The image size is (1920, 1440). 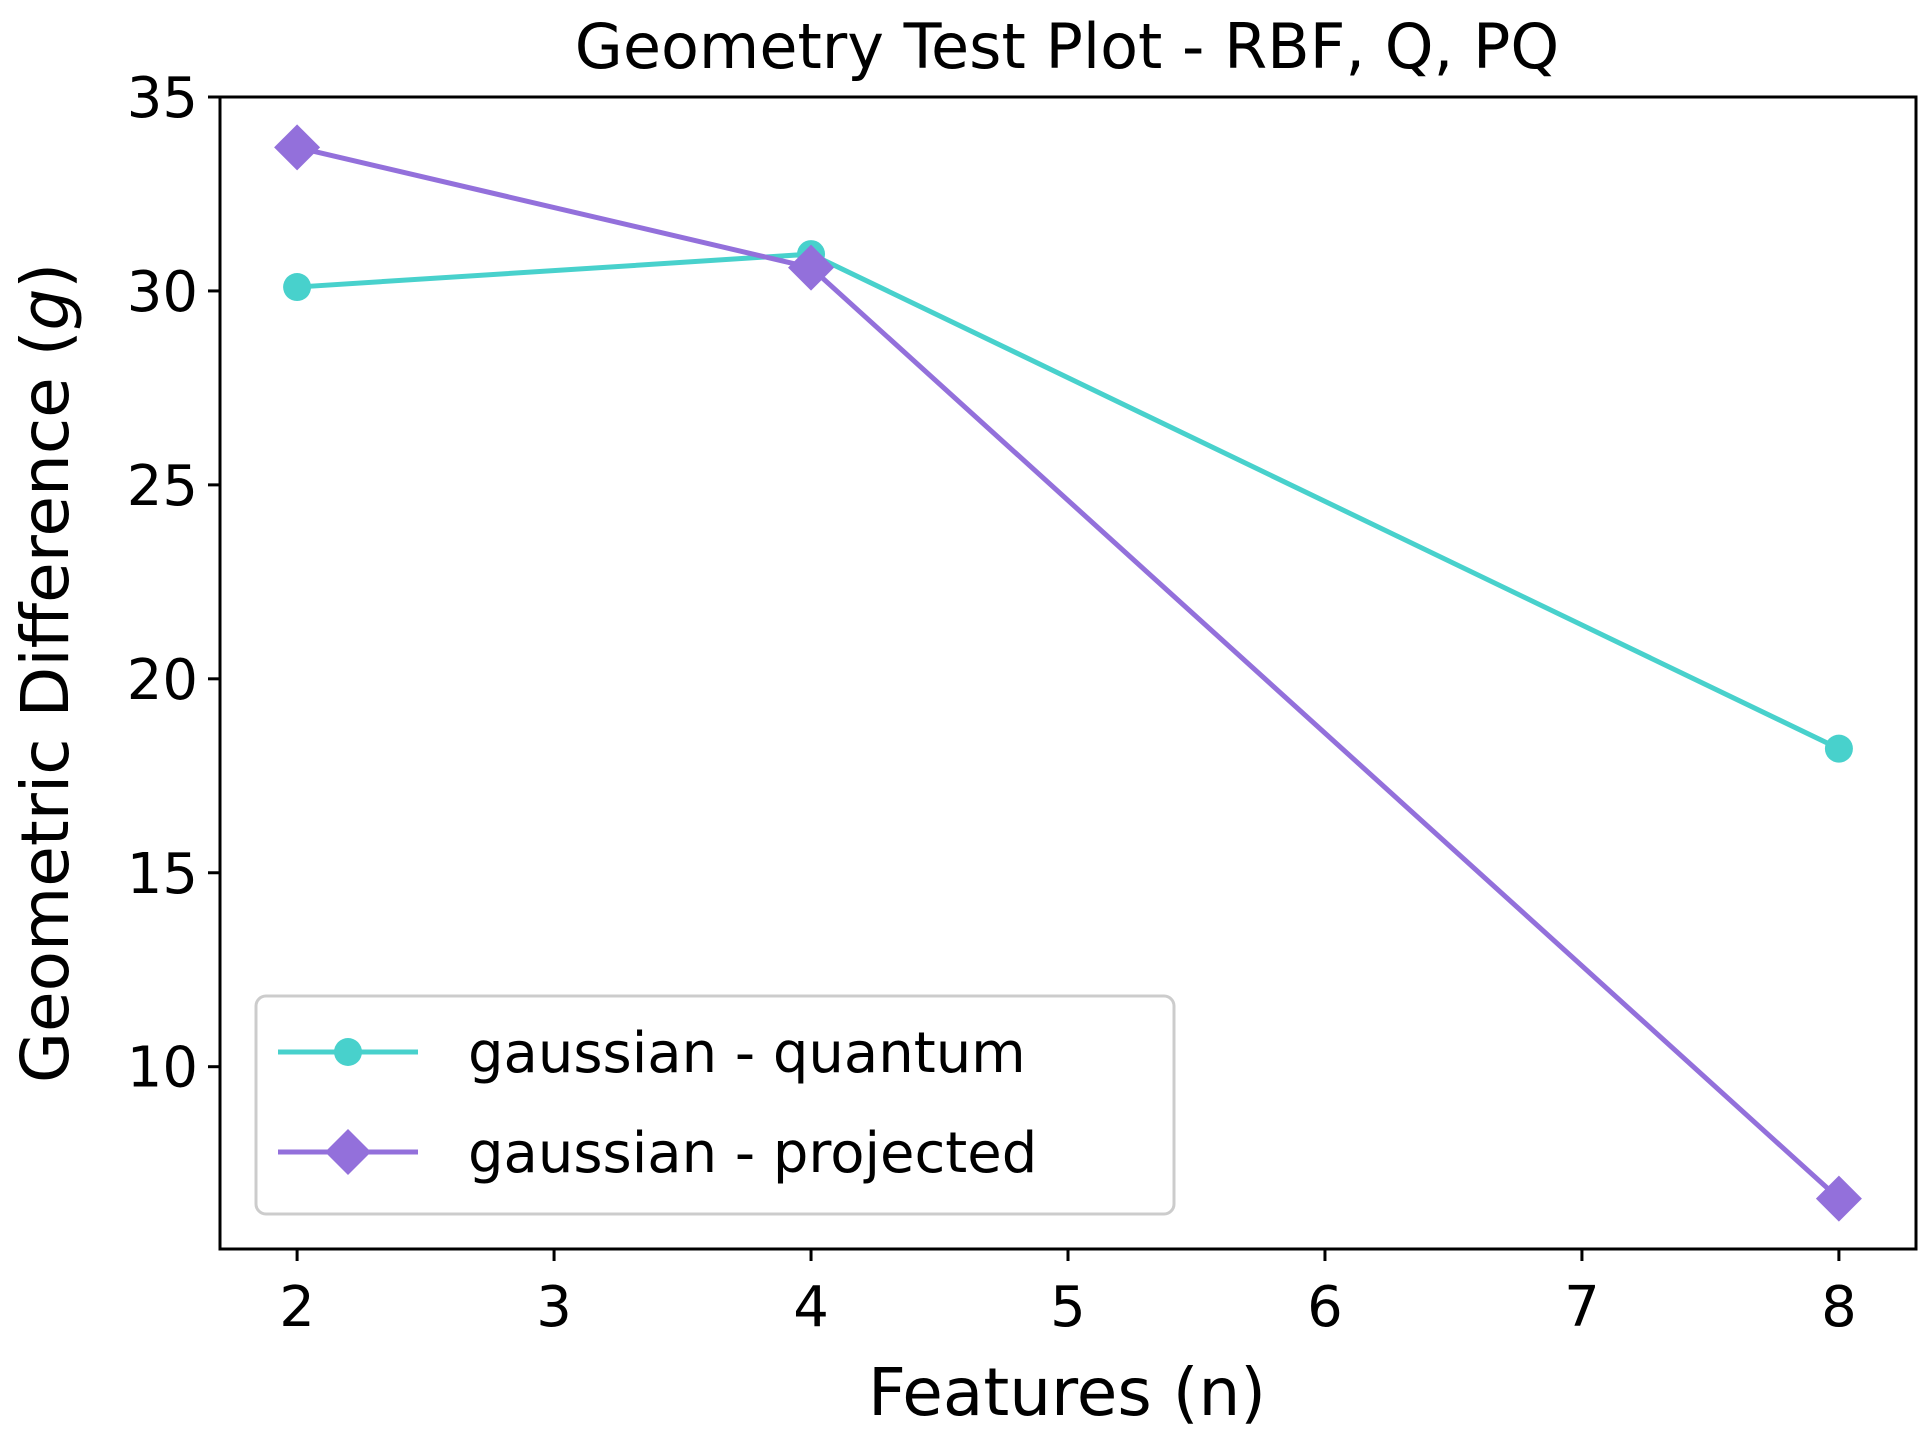 I want to click on x-axis: 2 3 4 5 6 7 8, so click(x=1068, y=1294).